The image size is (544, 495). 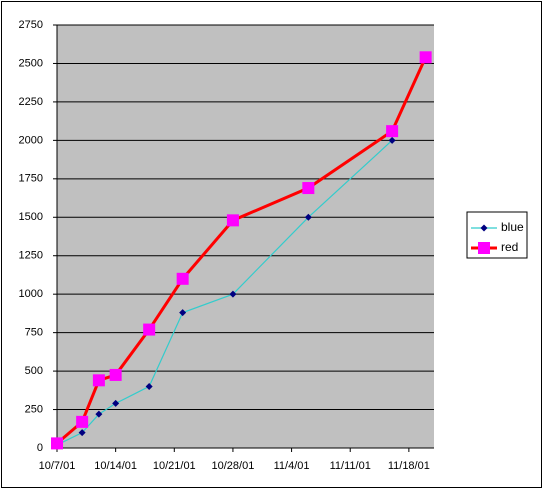 I want to click on x-tick-label: 10/14/01, so click(x=115, y=466).